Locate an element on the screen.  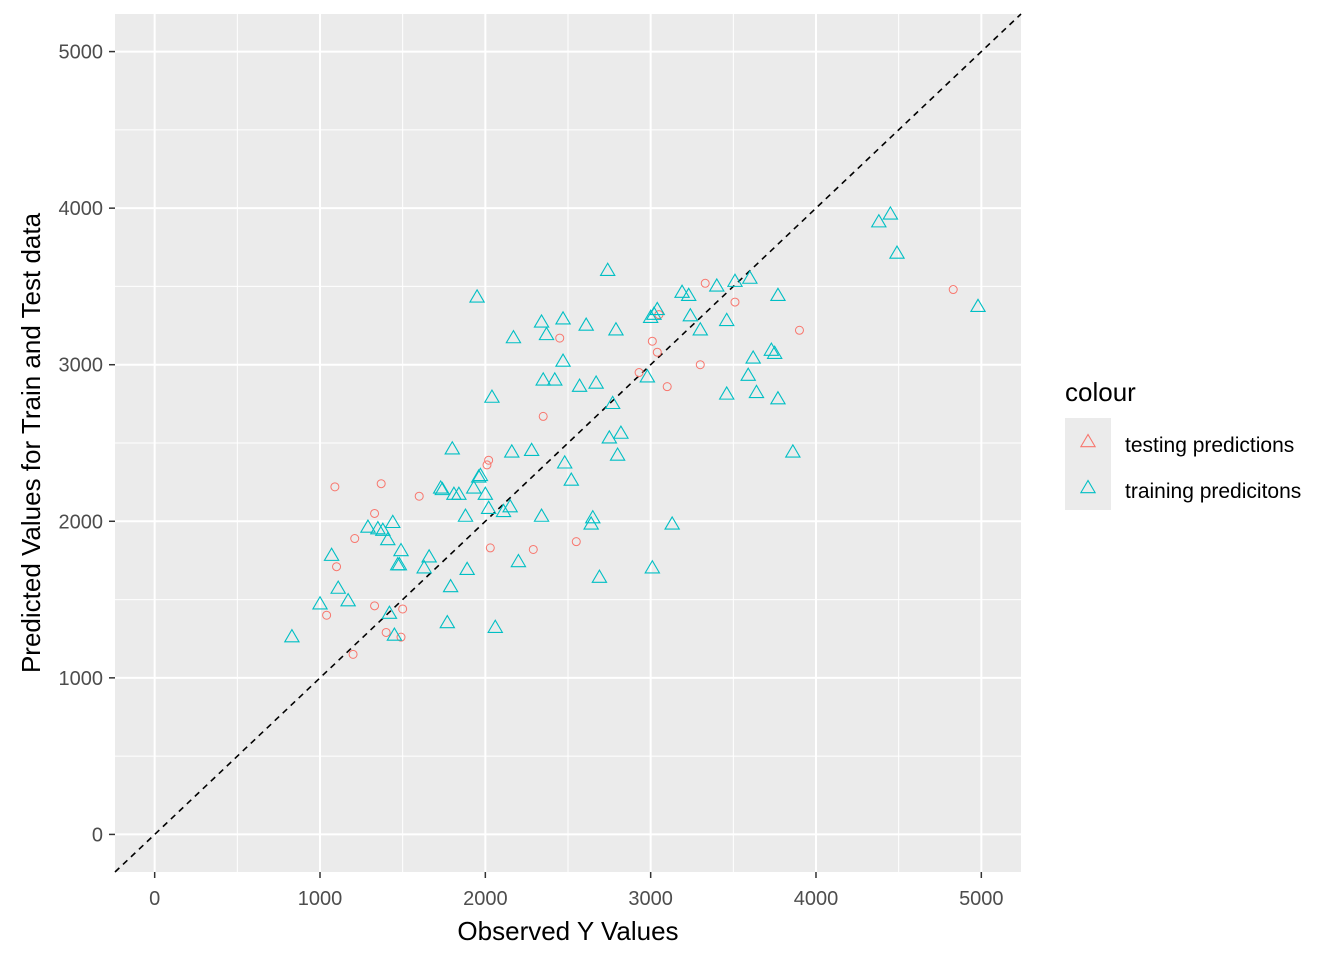
legend-title: colour is located at coordinates (1100, 392).